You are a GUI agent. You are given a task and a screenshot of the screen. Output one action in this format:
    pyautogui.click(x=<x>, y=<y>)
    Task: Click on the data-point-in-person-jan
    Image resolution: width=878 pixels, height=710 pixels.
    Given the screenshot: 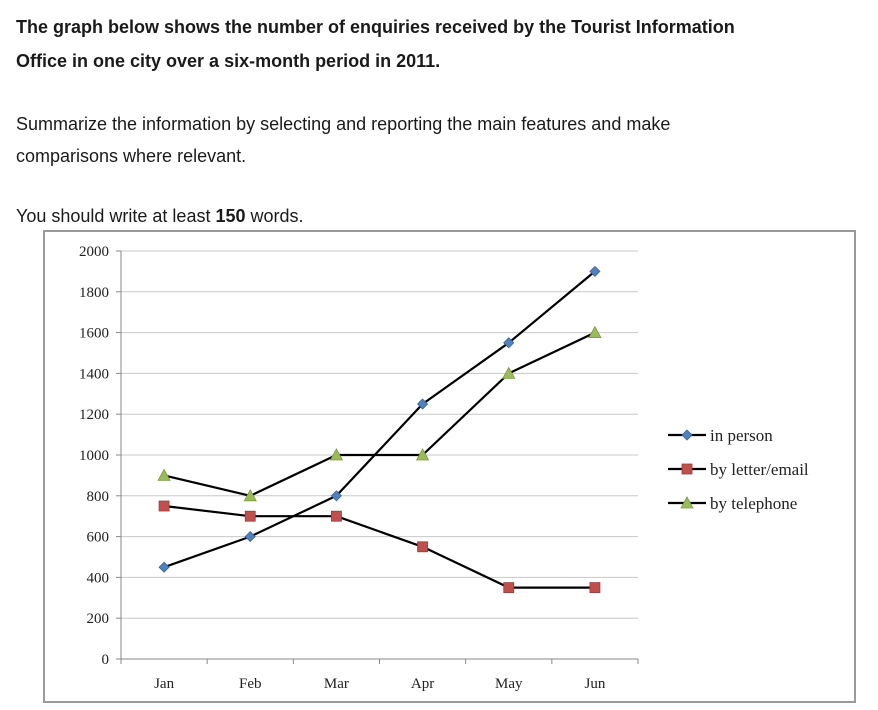 What is the action you would take?
    pyautogui.click(x=164, y=567)
    